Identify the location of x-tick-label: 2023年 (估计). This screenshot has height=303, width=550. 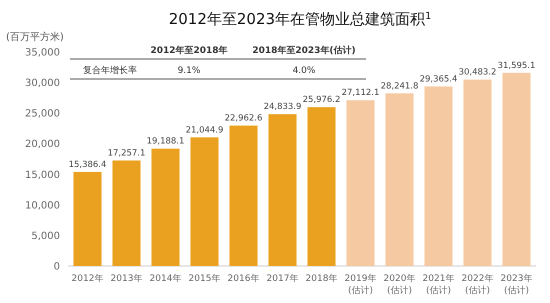
(516, 284).